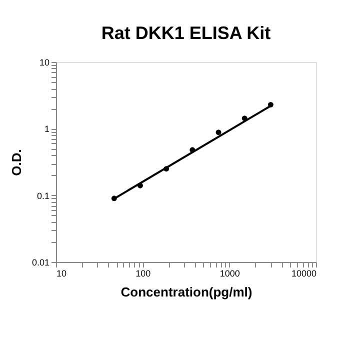 The width and height of the screenshot is (350, 350). What do you see at coordinates (186, 33) in the screenshot?
I see `chart-title: Rat DKK1 ELISA Kit` at bounding box center [186, 33].